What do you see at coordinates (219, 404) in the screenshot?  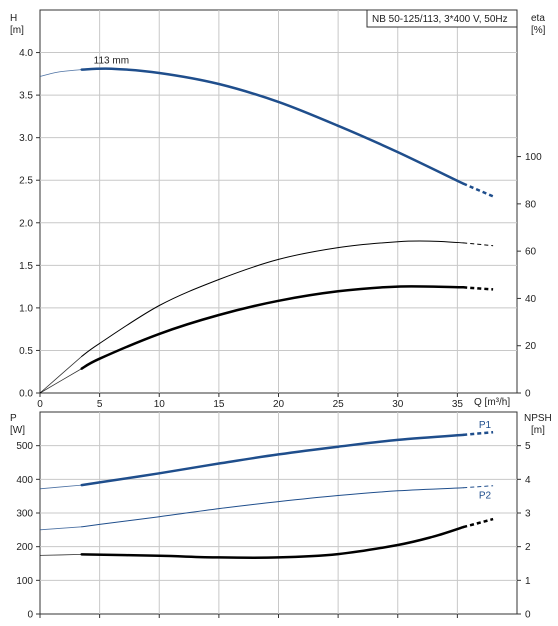 I see `xtick-label-3: 15` at bounding box center [219, 404].